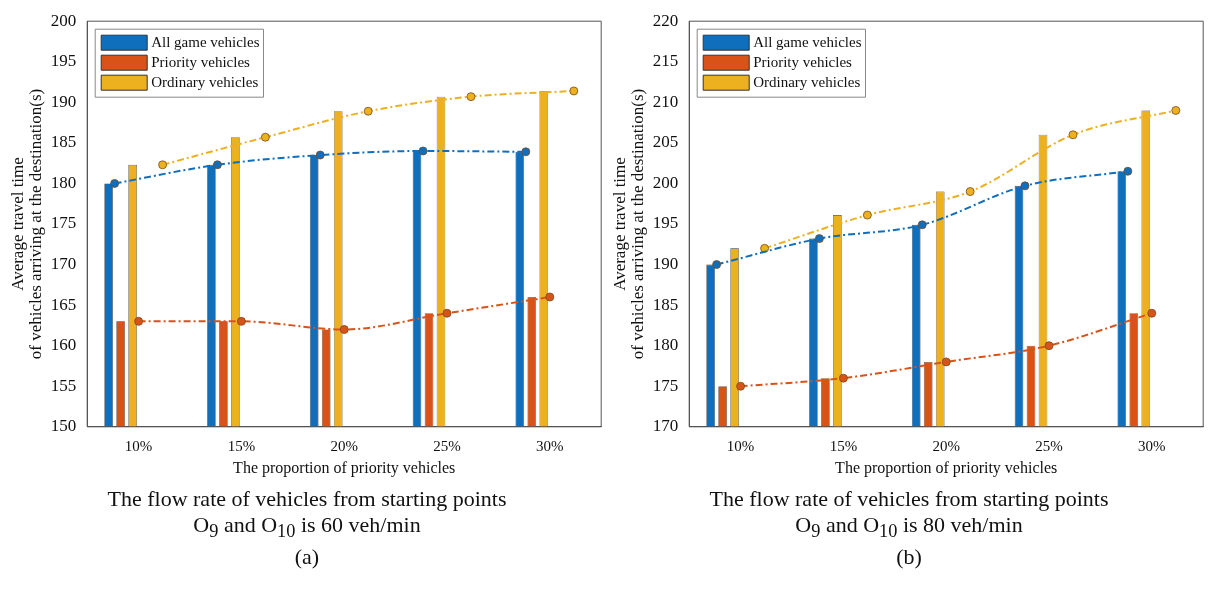 This screenshot has width=1216, height=589. I want to click on y-tick-label: 155, so click(63, 385).